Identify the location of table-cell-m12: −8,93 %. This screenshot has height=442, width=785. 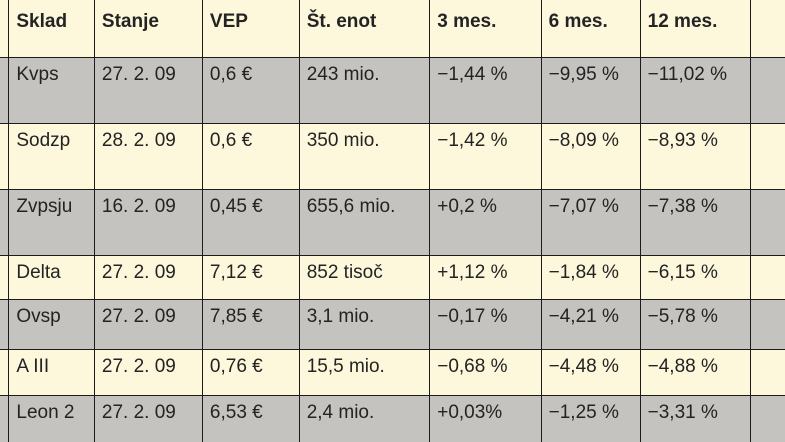
(695, 156).